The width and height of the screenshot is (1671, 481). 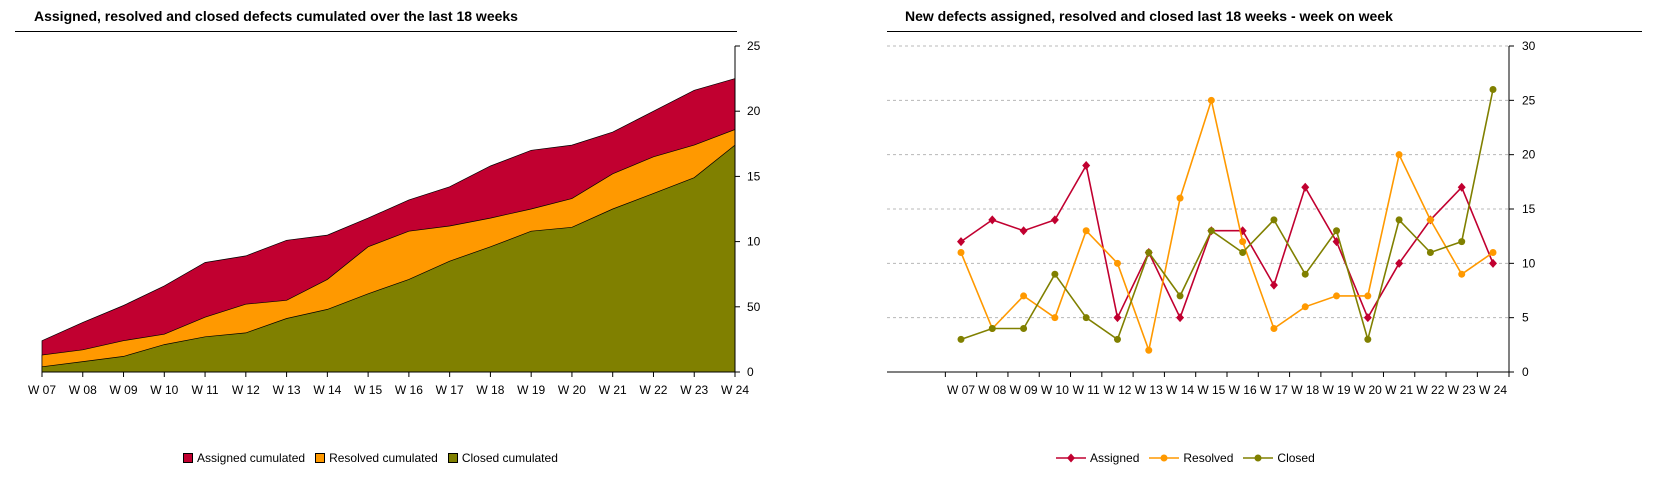 What do you see at coordinates (753, 46) in the screenshot?
I see `y-tick-label: 250` at bounding box center [753, 46].